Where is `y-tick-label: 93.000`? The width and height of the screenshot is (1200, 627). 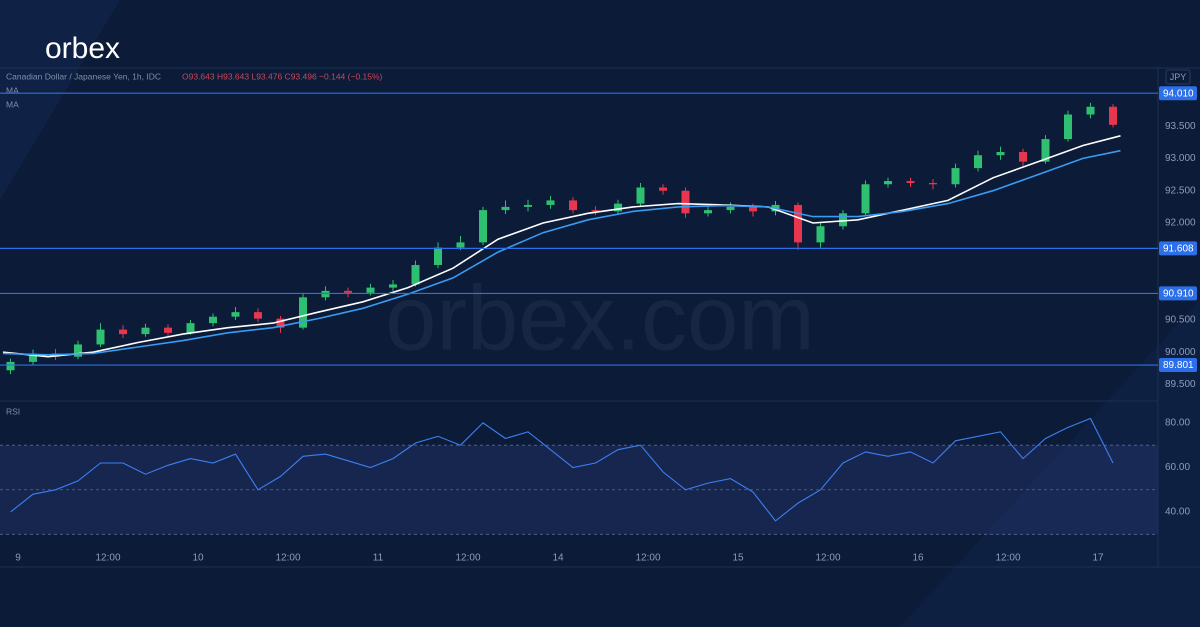 y-tick-label: 93.000 is located at coordinates (1180, 158).